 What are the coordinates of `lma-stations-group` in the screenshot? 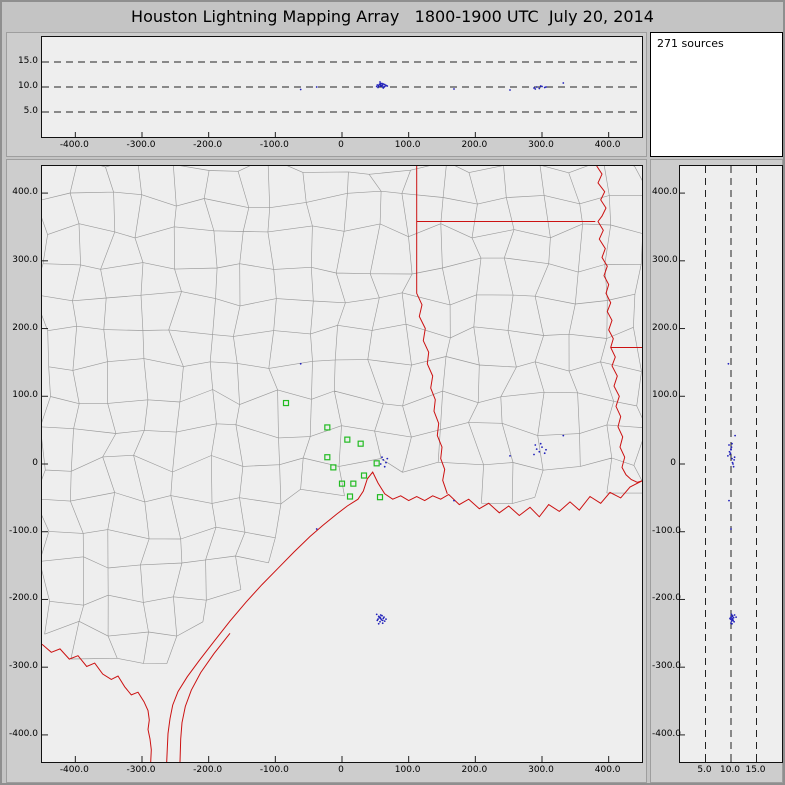 It's located at (333, 450).